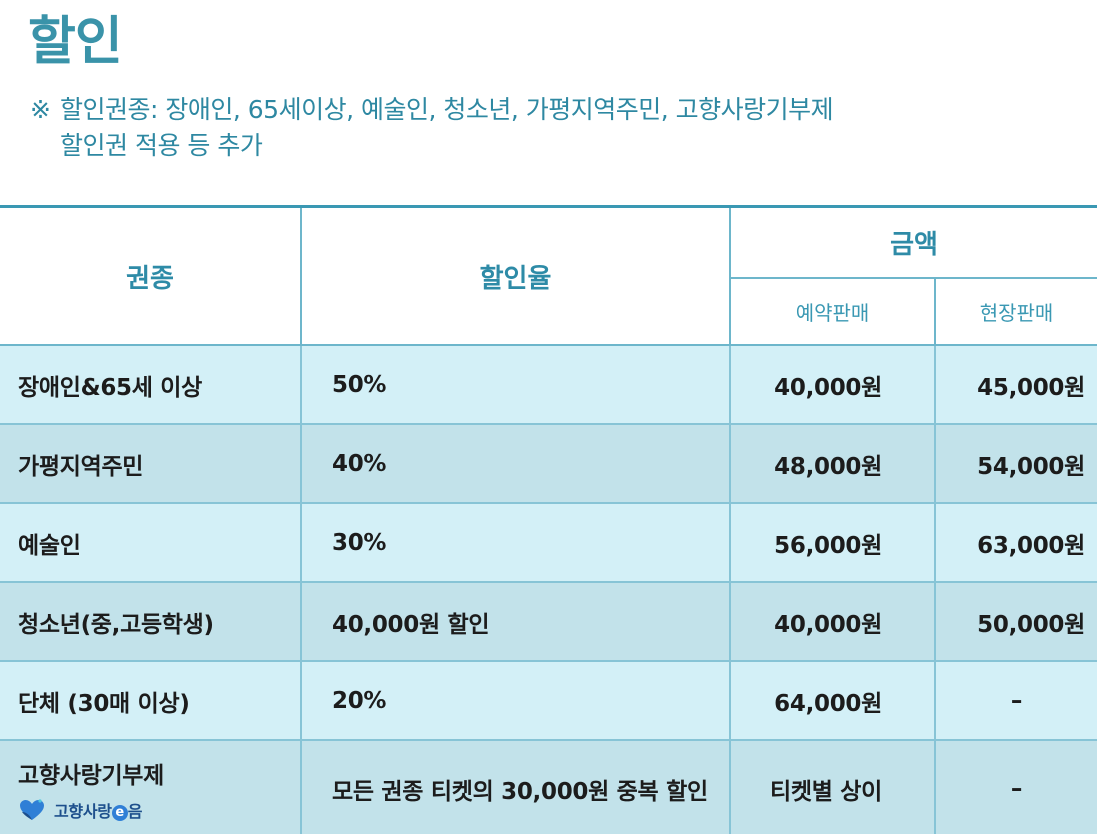  Describe the element at coordinates (150, 810) in the screenshot. I see `hometown-love-logo: 고향사랑 e 음` at that location.